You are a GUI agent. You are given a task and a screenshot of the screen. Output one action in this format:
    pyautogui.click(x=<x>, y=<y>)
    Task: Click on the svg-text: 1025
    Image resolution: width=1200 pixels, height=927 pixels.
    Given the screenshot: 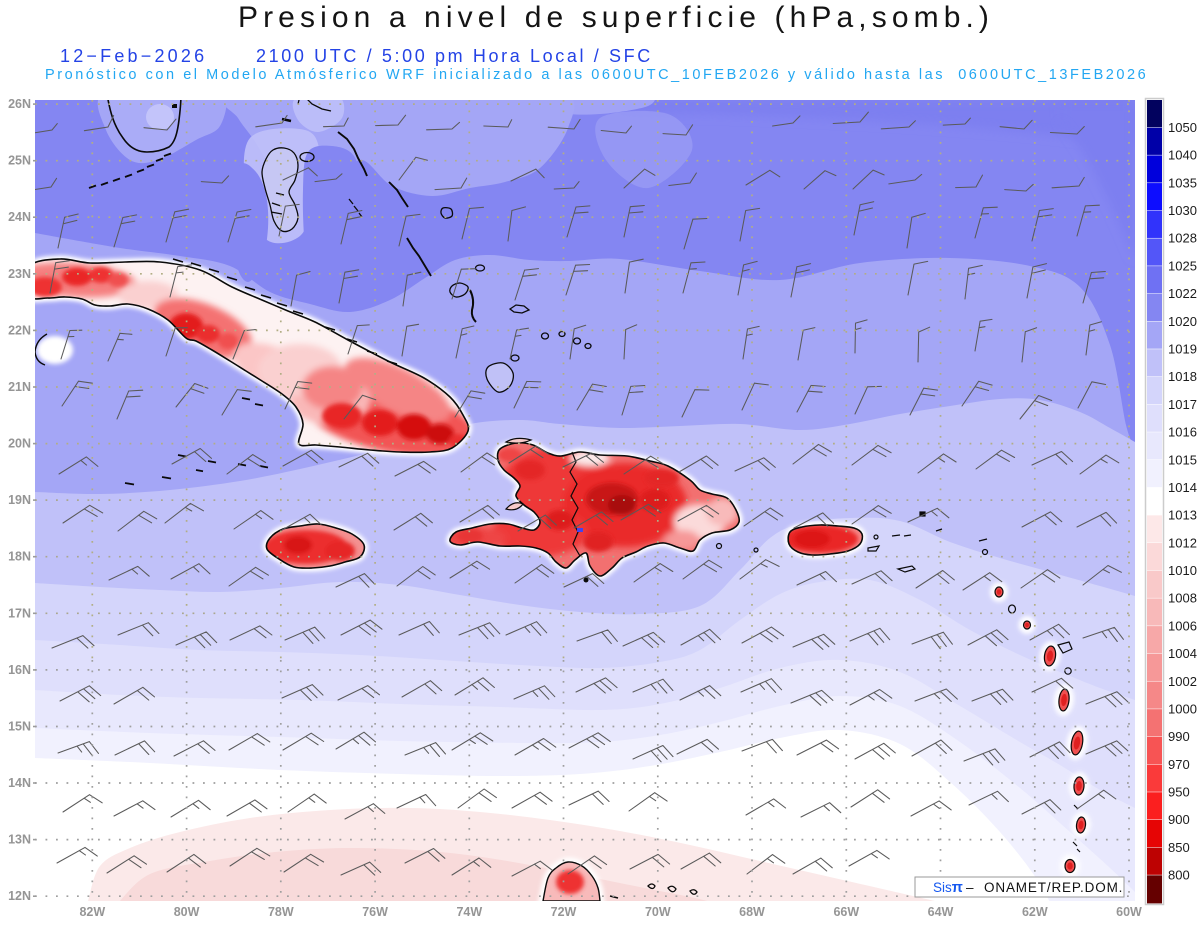 What is the action you would take?
    pyautogui.click(x=1182, y=265)
    